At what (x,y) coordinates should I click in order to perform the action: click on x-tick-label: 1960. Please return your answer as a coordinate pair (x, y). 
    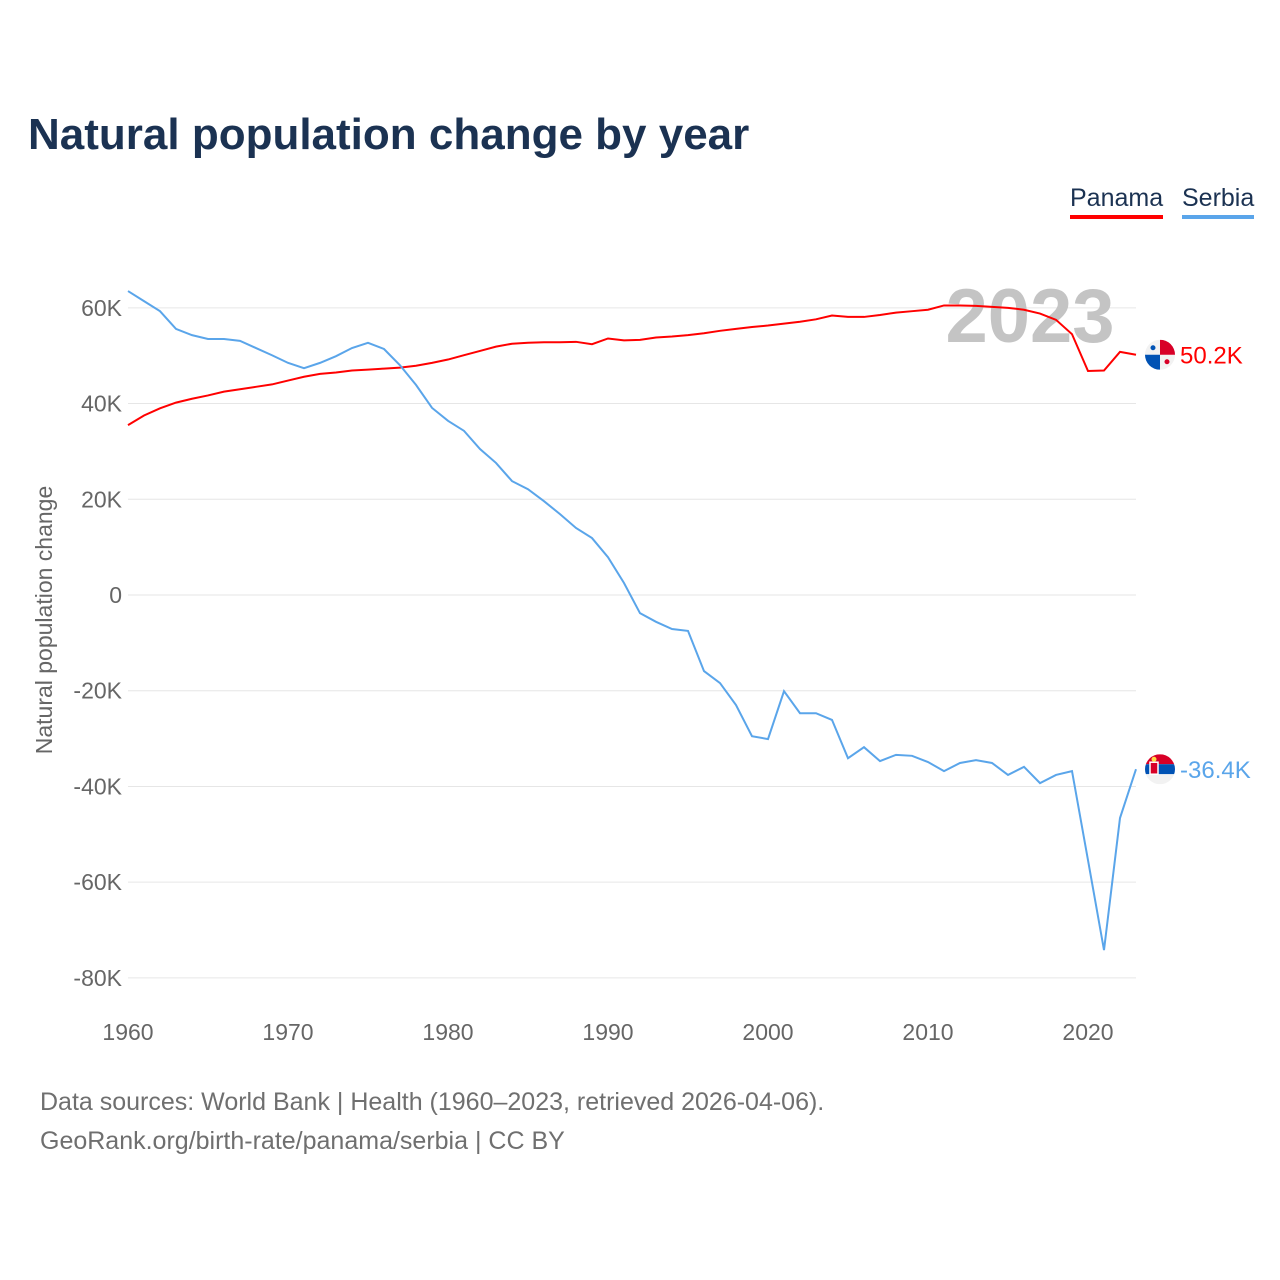
    Looking at the image, I should click on (127, 1032).